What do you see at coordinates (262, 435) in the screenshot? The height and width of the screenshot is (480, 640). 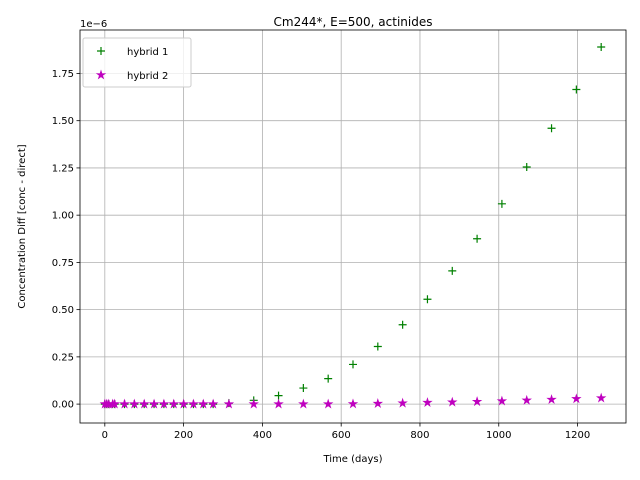 I see `x-tick-label: 400` at bounding box center [262, 435].